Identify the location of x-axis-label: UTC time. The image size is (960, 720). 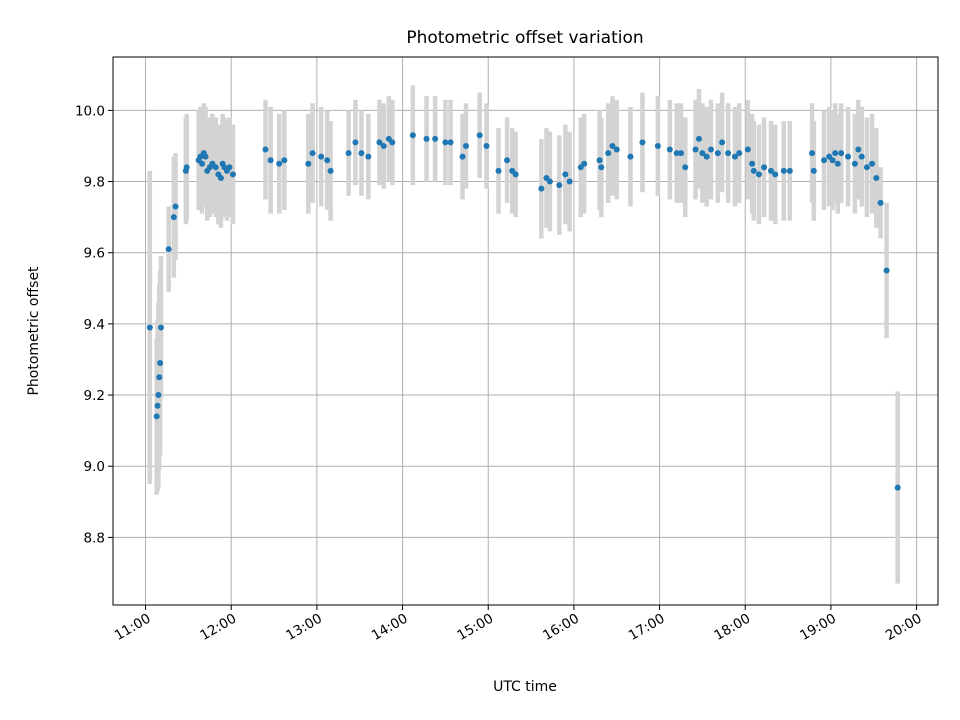
(525, 687).